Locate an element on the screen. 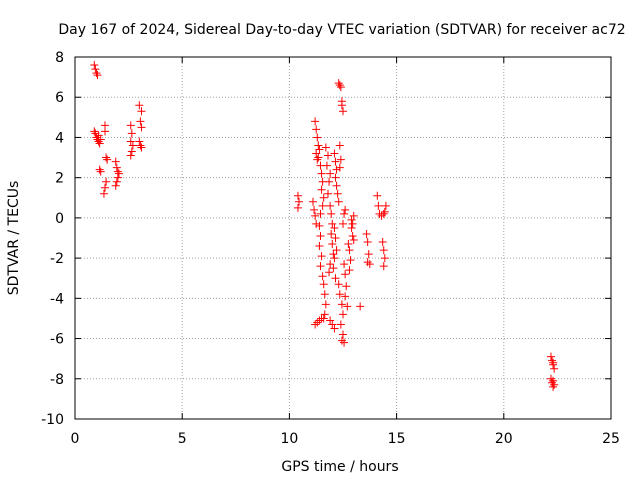  x-tick-label: 5 is located at coordinates (182, 439).